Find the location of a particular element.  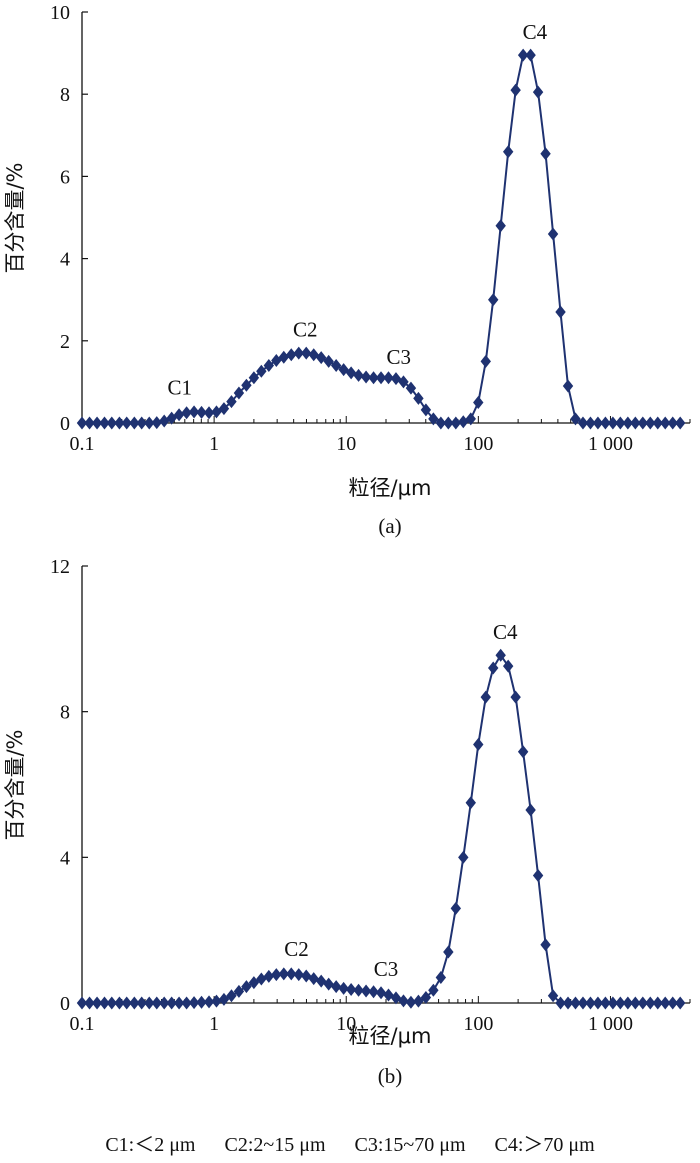

panel-a-ylabel: 百分含量/% is located at coordinates (15, 217).